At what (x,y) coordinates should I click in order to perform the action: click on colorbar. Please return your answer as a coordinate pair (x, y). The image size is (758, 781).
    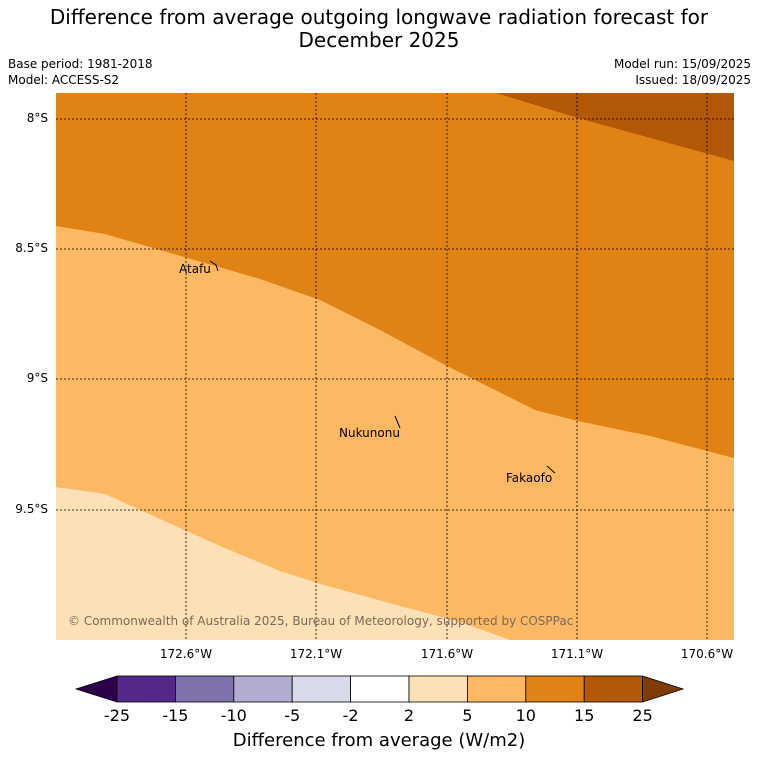
    Looking at the image, I should click on (379, 689).